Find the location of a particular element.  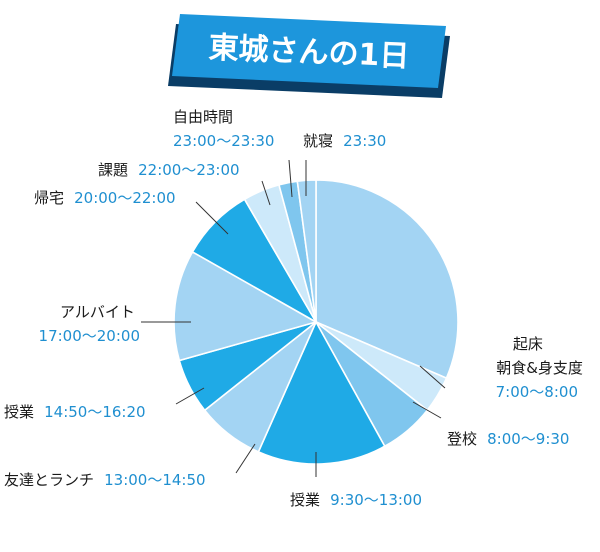

label-lunch: 友達とランチ 13:00〜14:50 is located at coordinates (105, 479).